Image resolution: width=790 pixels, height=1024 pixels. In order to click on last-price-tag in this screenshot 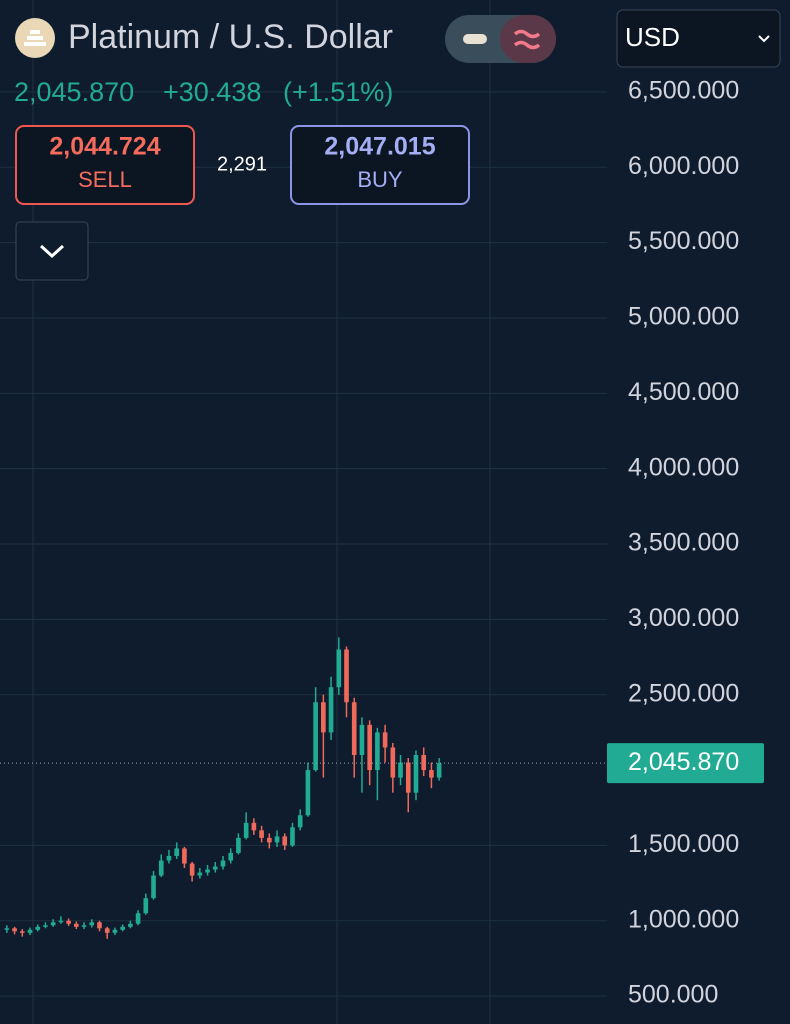, I will do `click(685, 763)`.